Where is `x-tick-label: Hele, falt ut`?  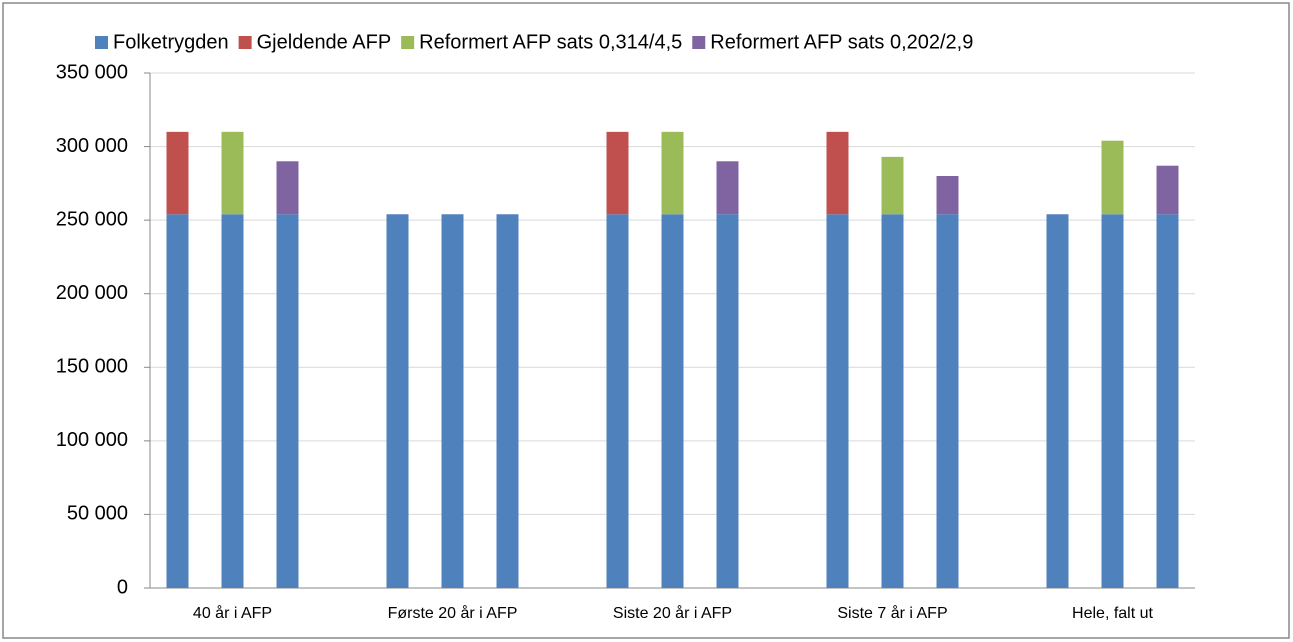
x-tick-label: Hele, falt ut is located at coordinates (1112, 613).